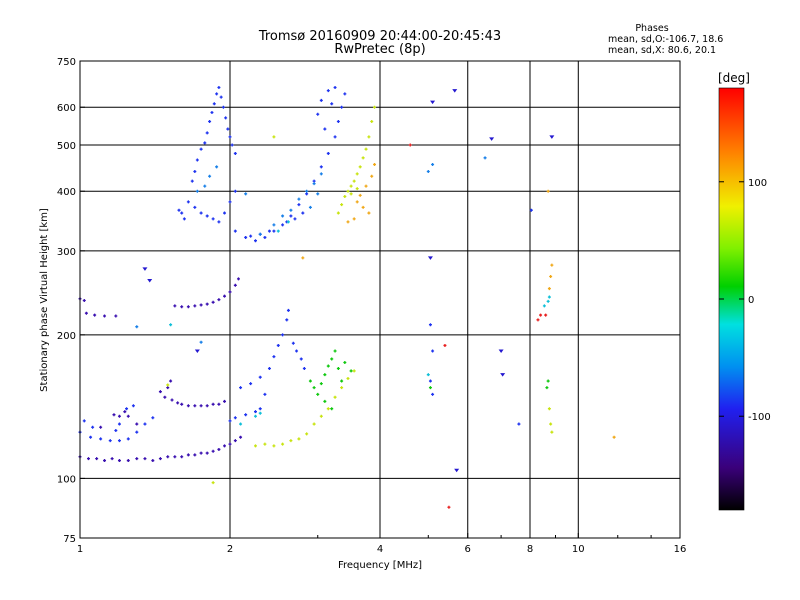  What do you see at coordinates (66, 192) in the screenshot?
I see `y-tick-label: 400` at bounding box center [66, 192].